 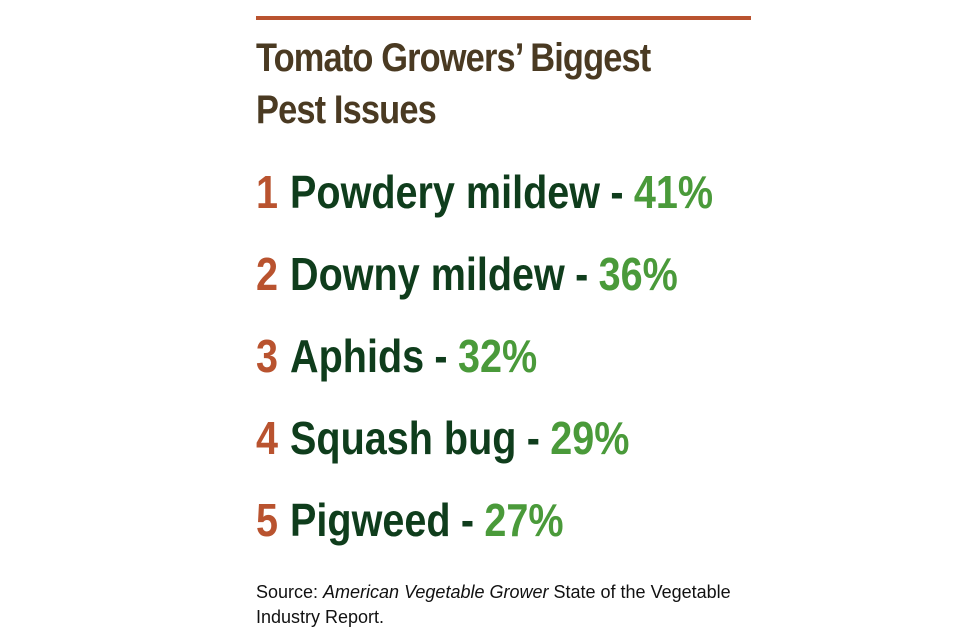 I want to click on pest-name: Downy mildew, so click(x=427, y=274).